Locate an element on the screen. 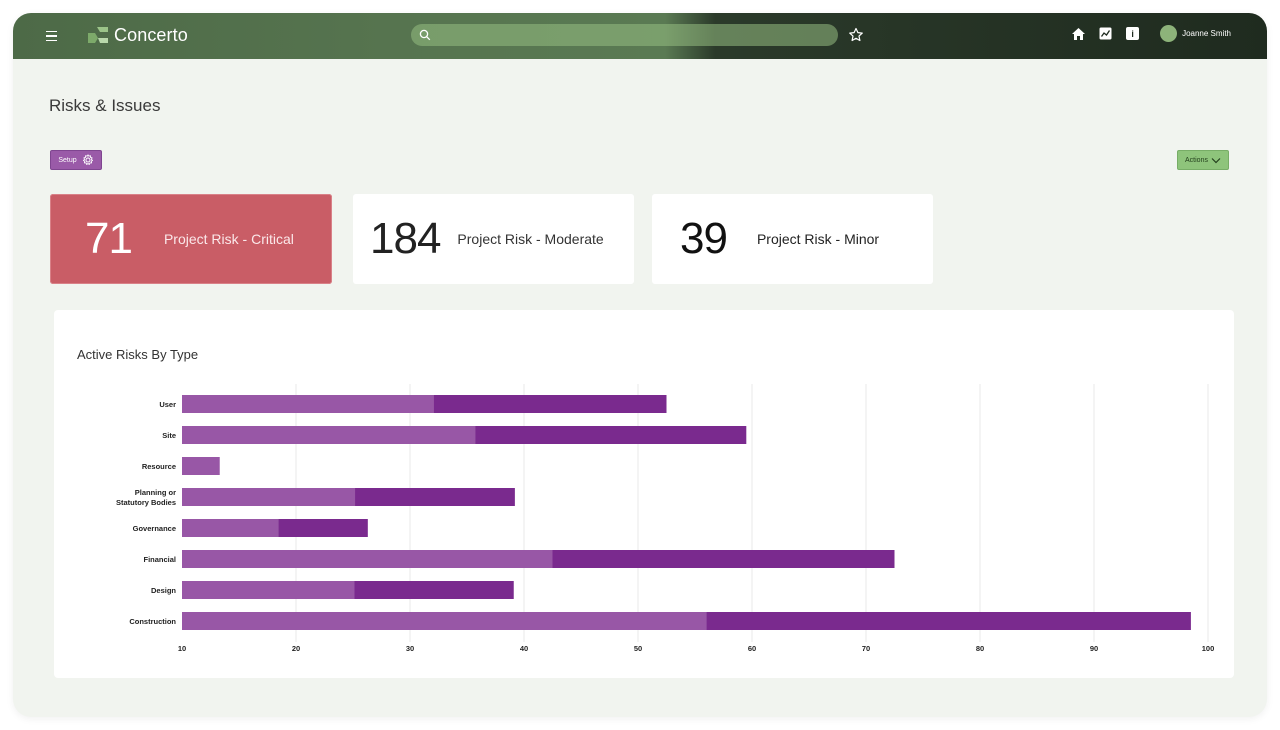 This screenshot has width=1280, height=730. category-label: Governance is located at coordinates (154, 528).